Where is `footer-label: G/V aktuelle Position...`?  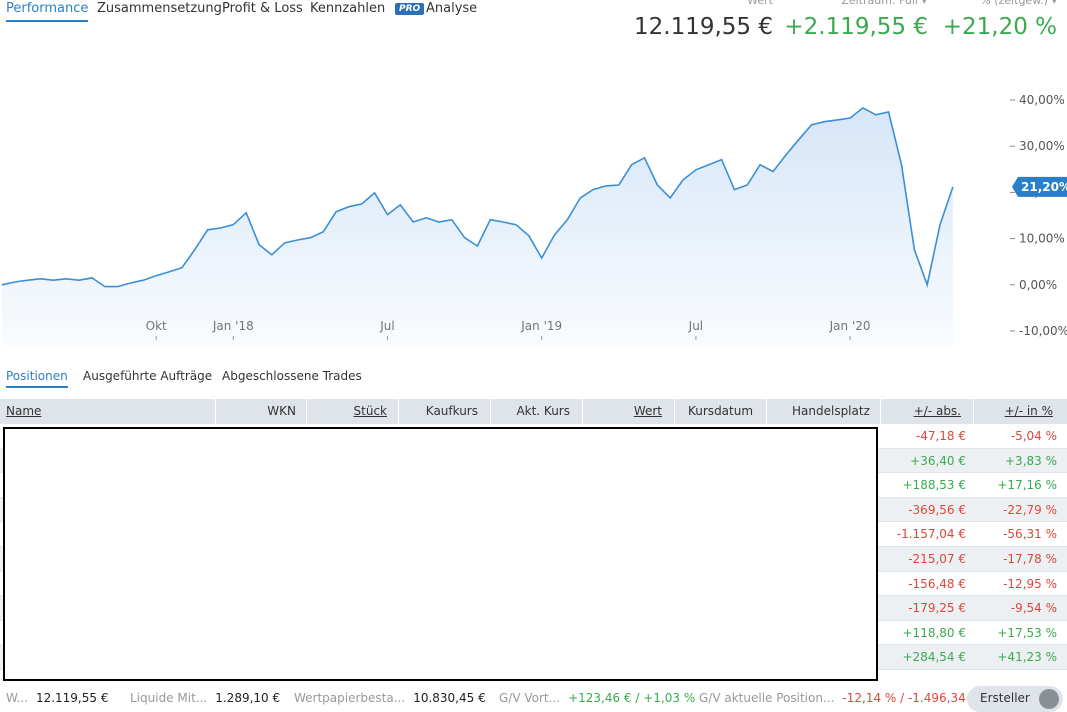 footer-label: G/V aktuelle Position... is located at coordinates (767, 698).